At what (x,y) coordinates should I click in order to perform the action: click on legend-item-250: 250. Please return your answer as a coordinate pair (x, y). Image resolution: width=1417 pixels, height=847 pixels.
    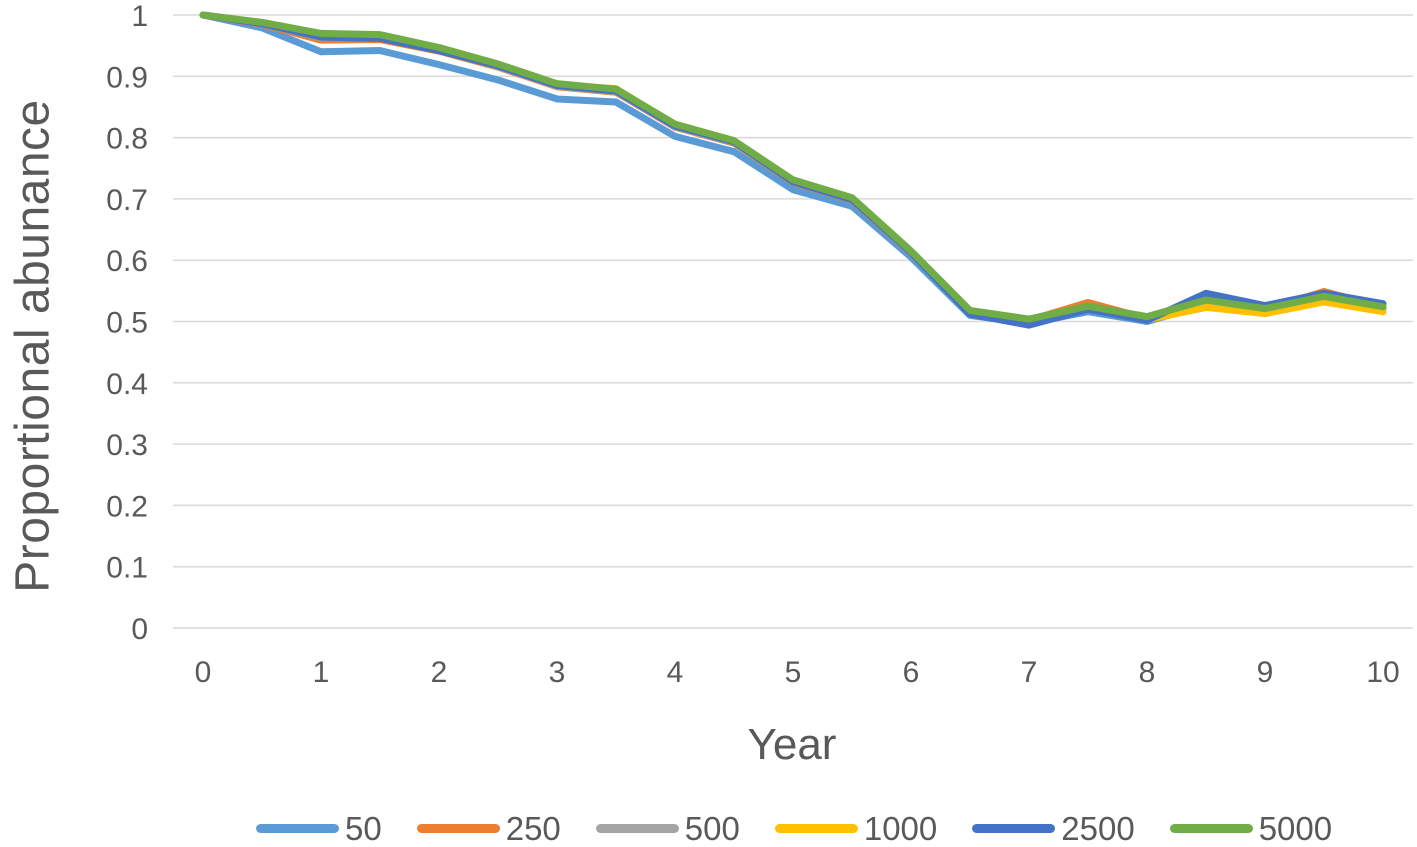
    Looking at the image, I should click on (488, 828).